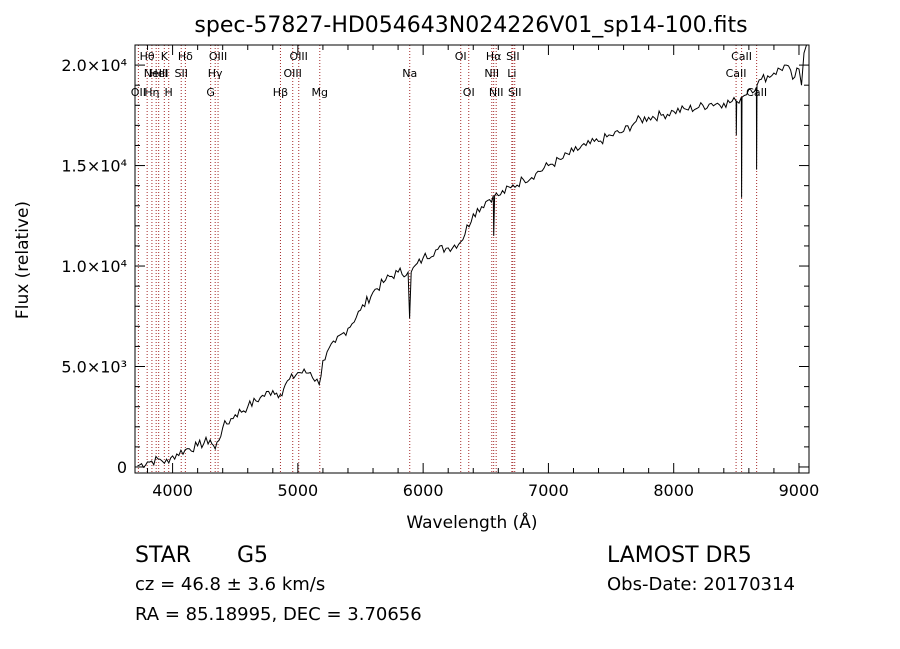 This screenshot has height=649, width=900. What do you see at coordinates (185, 56) in the screenshot?
I see `line-marker-label: Hδ` at bounding box center [185, 56].